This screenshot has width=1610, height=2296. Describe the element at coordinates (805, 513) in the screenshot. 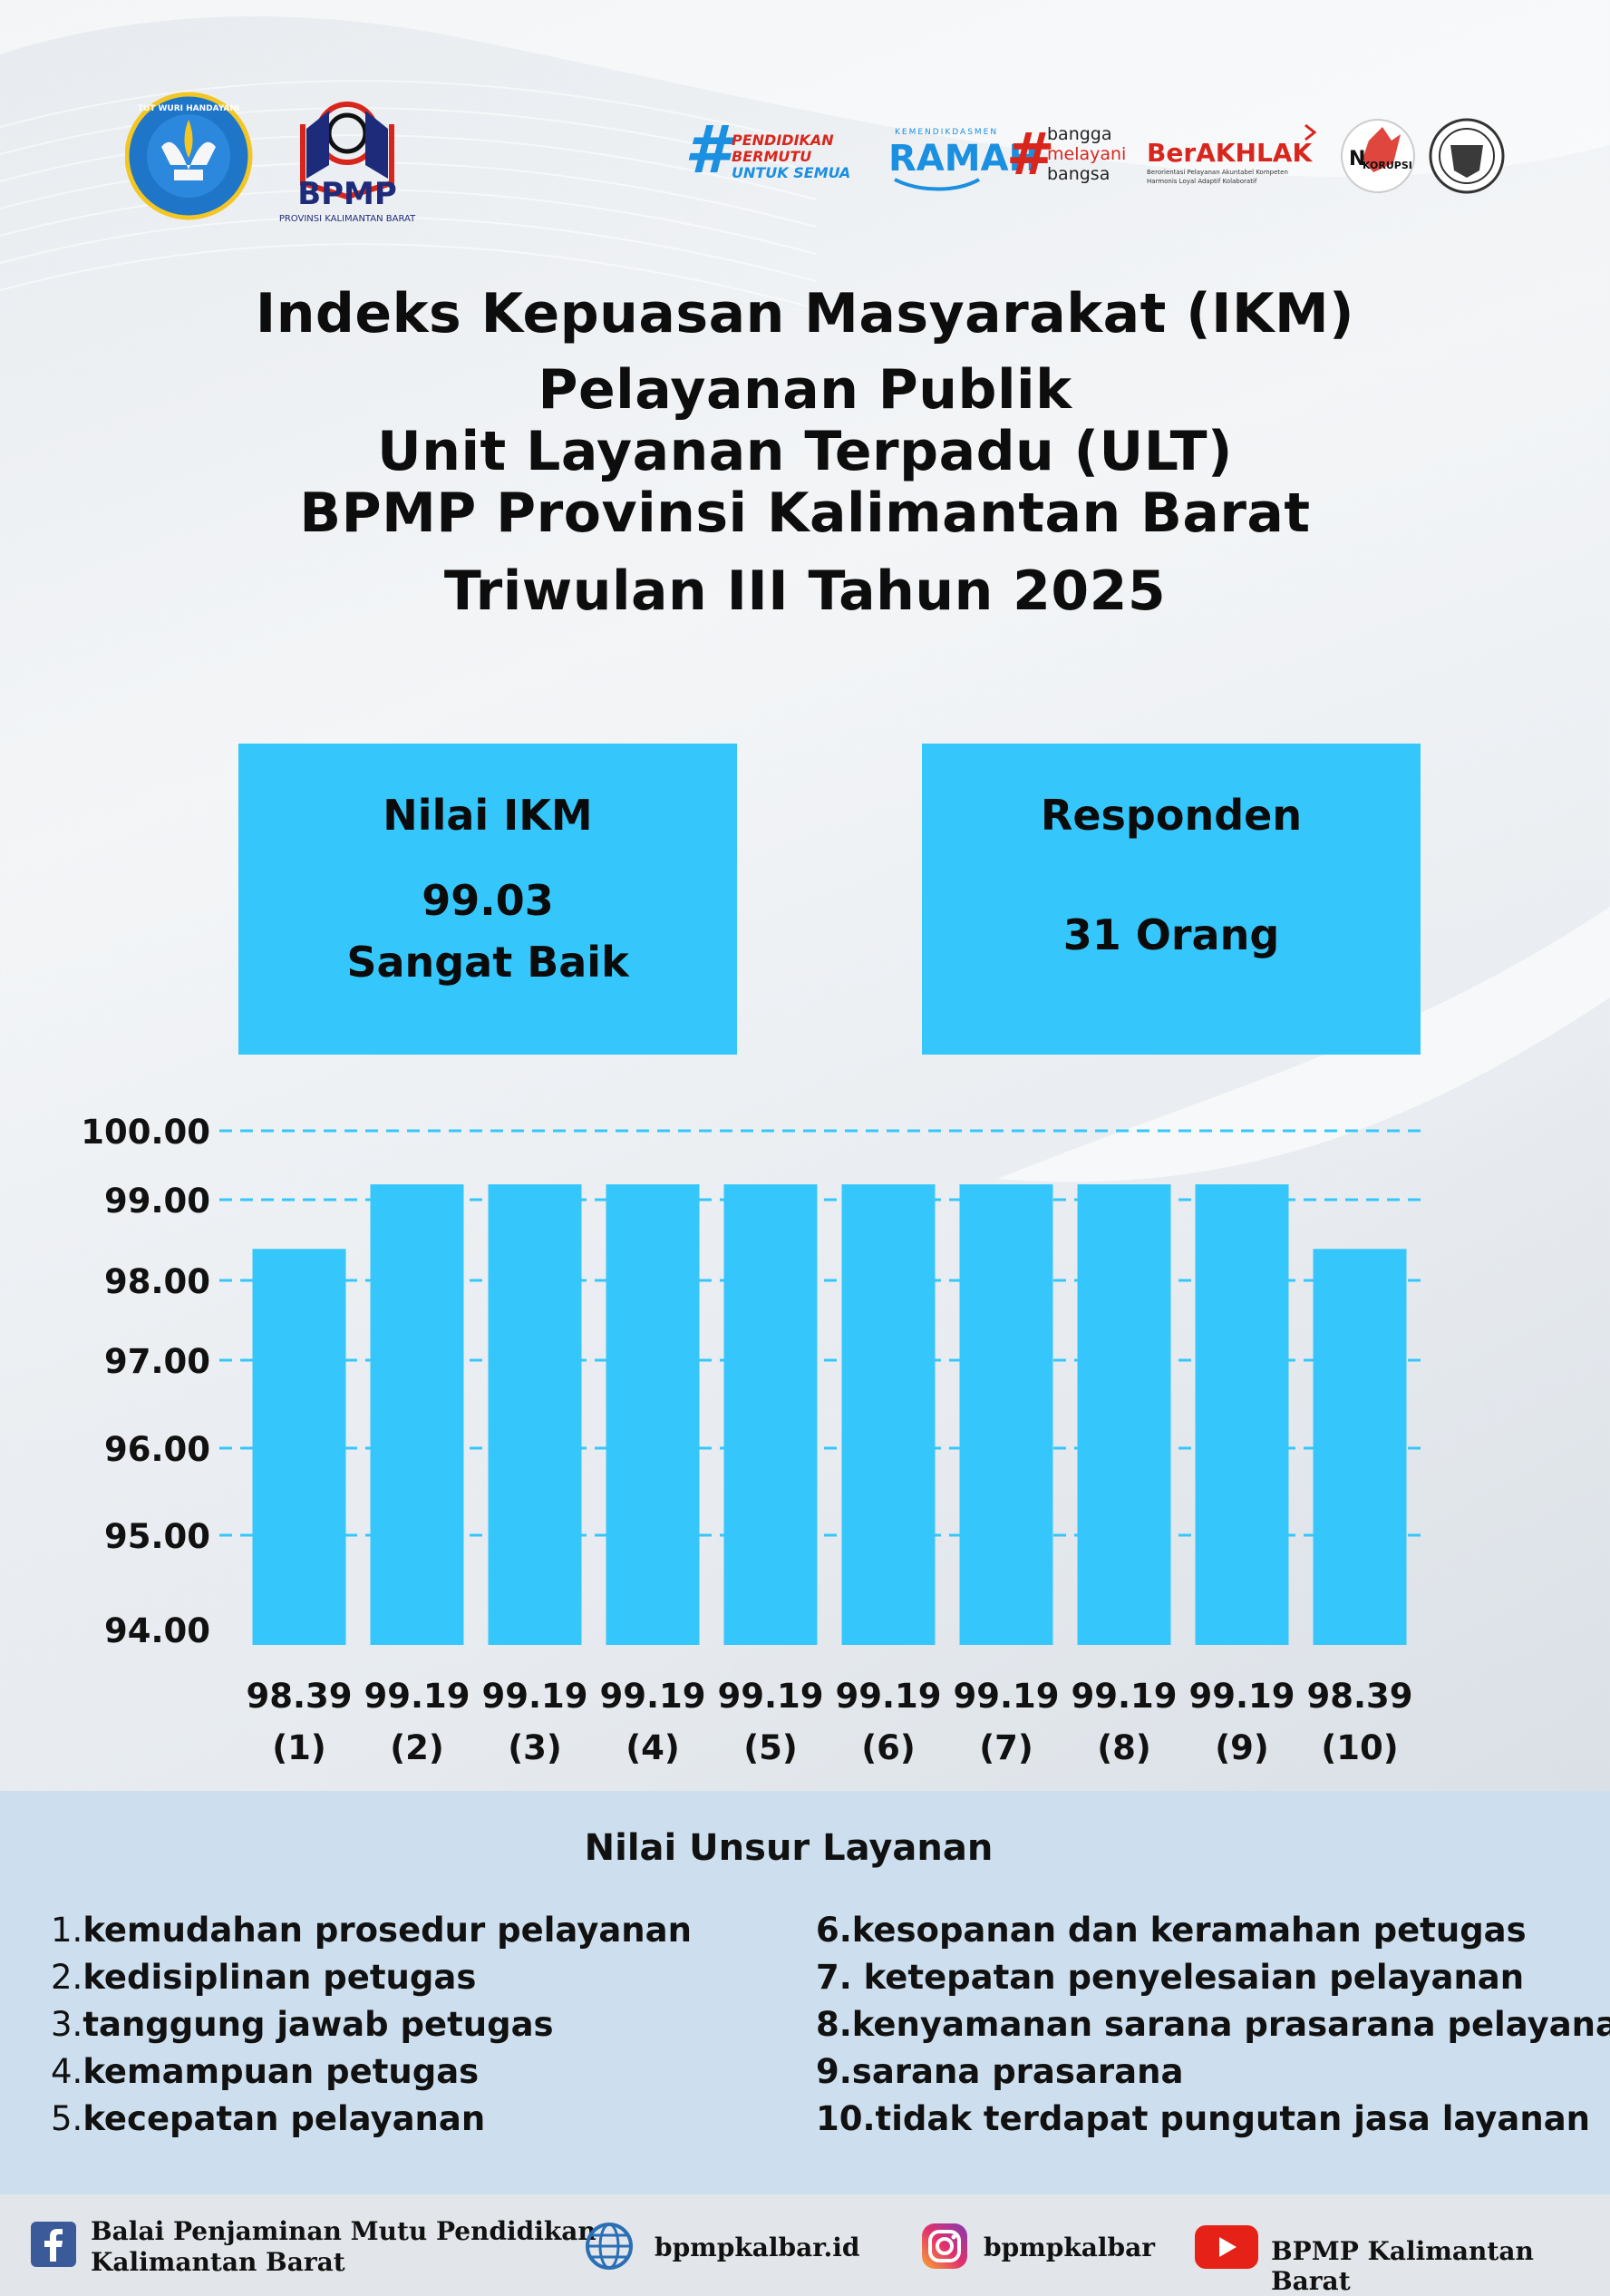

I see `title-line-4: BPMP Provinsi Kalimantan Barat` at that location.